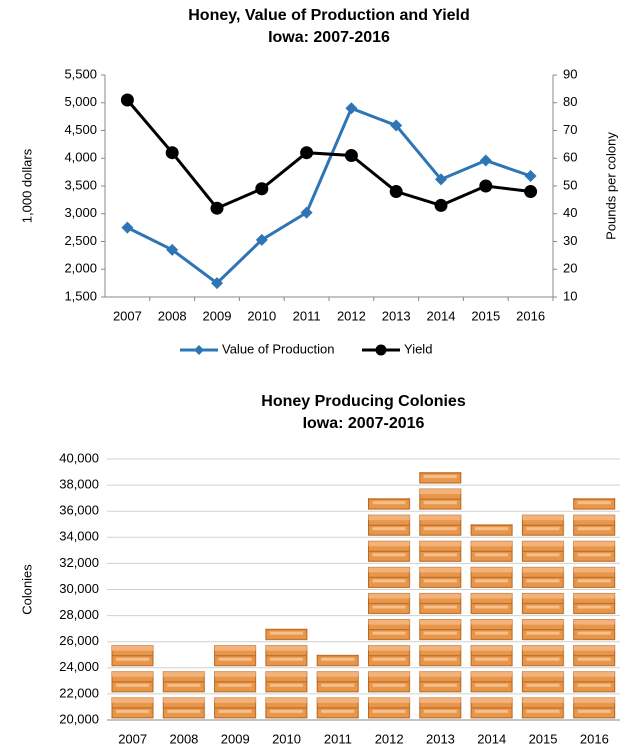 The width and height of the screenshot is (629, 748). Describe the element at coordinates (610, 186) in the screenshot. I see `y2-axis-label: Pounds per colony` at that location.